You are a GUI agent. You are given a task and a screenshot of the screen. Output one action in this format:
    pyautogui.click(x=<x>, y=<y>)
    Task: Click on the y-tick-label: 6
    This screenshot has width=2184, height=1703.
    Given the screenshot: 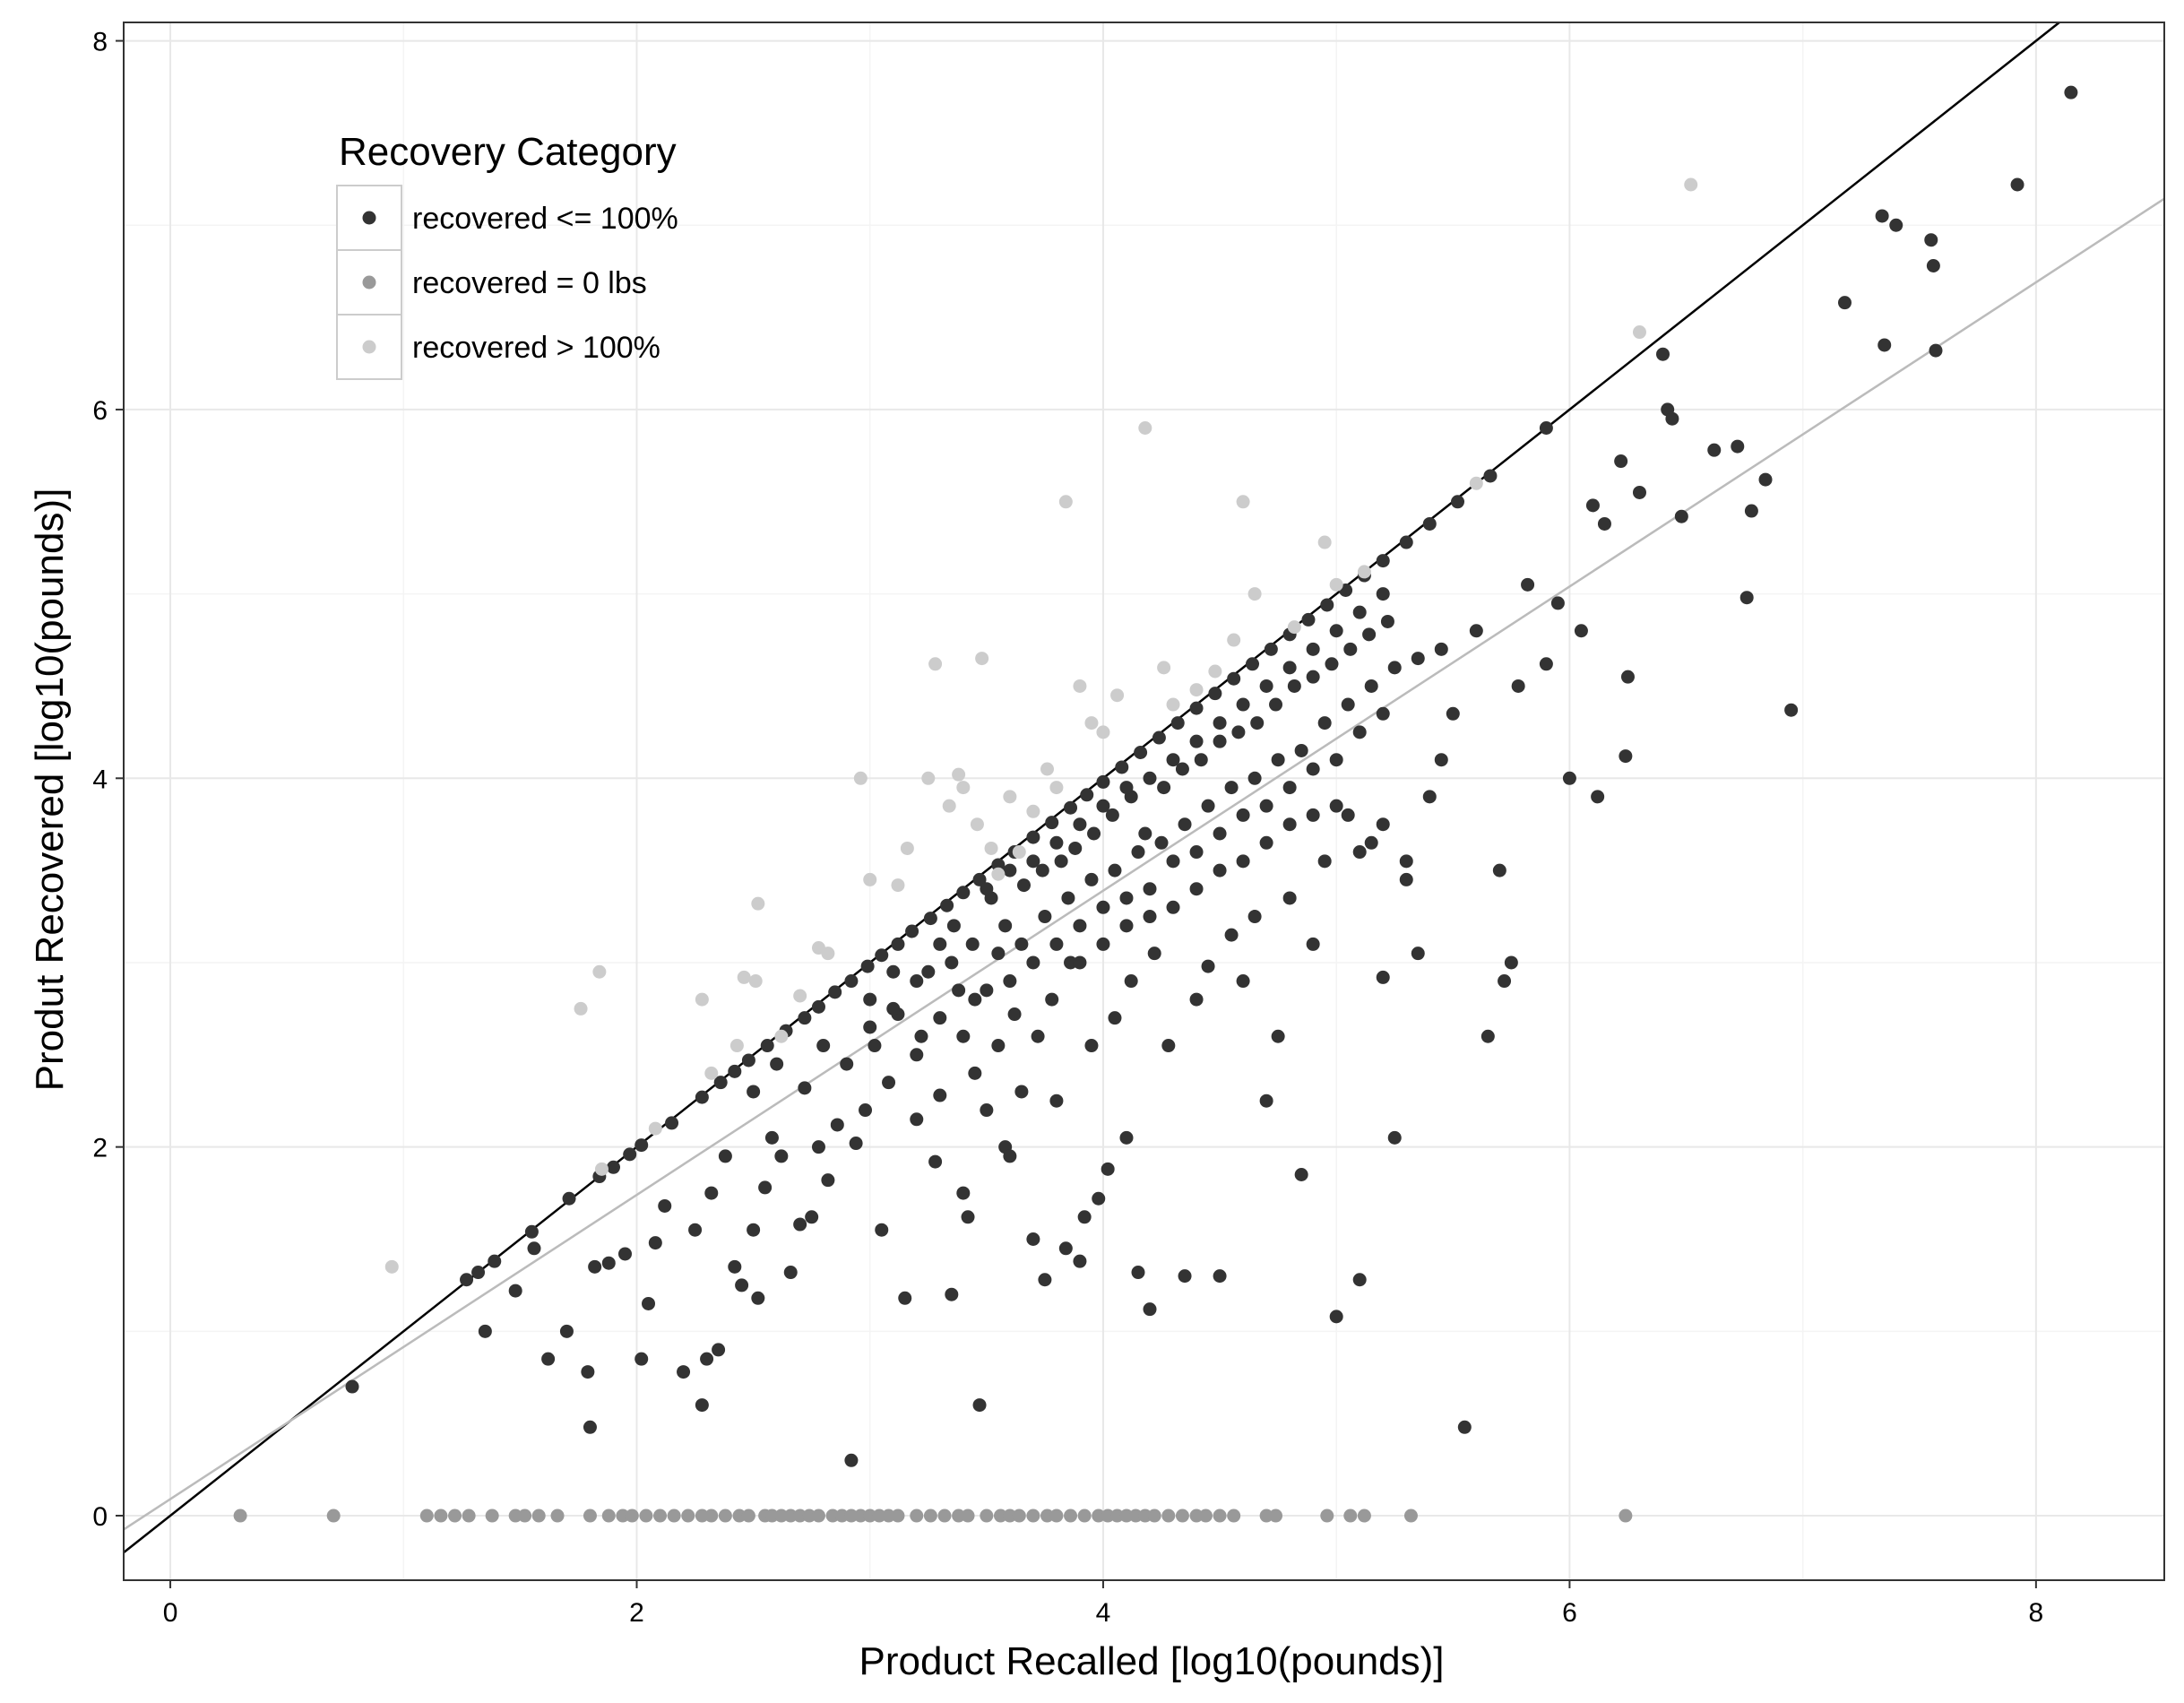 What is the action you would take?
    pyautogui.click(x=100, y=411)
    